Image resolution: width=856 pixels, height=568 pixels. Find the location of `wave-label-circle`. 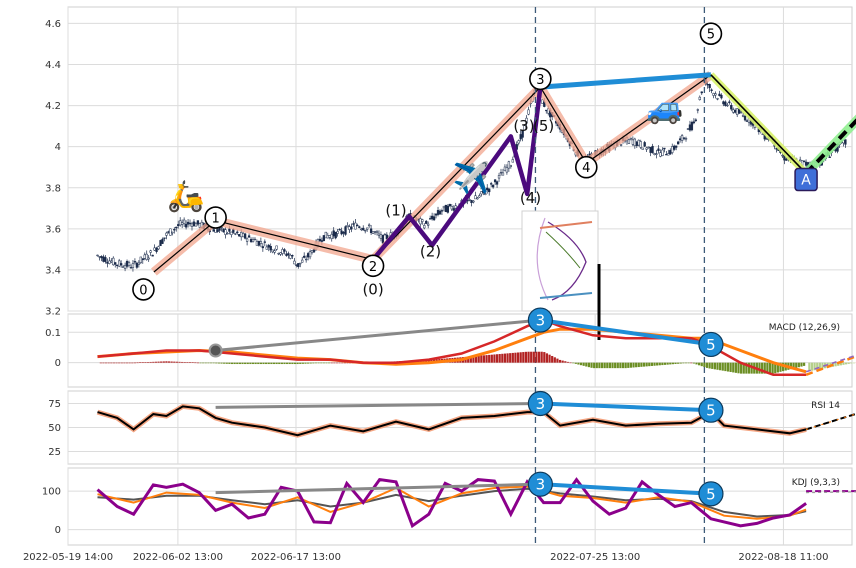

wave-label-circle is located at coordinates (711, 34).